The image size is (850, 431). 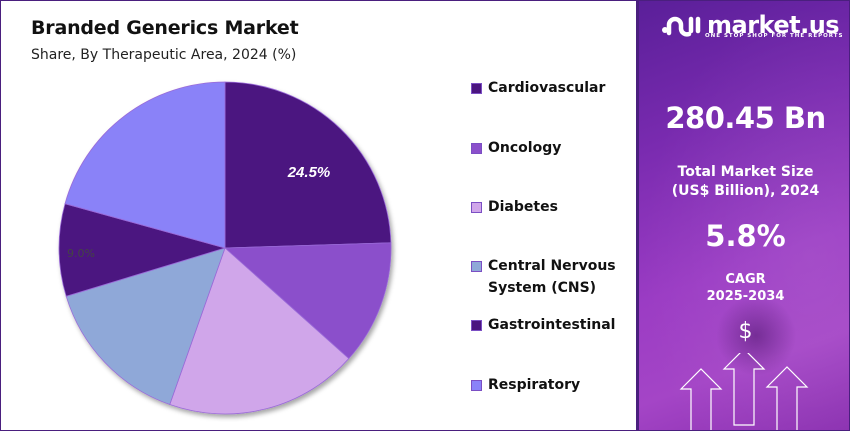 What do you see at coordinates (523, 207) in the screenshot?
I see `legend-label: Diabetes` at bounding box center [523, 207].